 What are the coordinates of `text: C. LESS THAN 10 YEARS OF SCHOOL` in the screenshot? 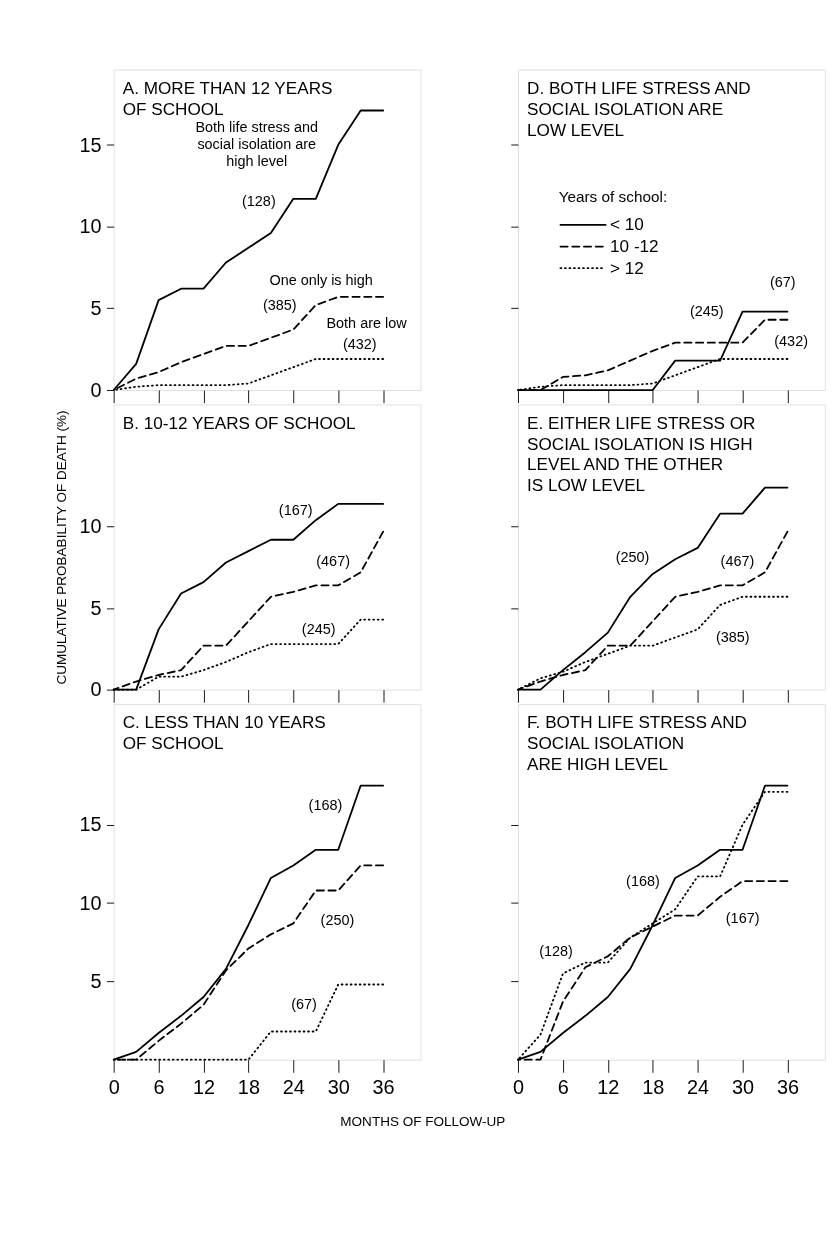 It's located at (224, 733).